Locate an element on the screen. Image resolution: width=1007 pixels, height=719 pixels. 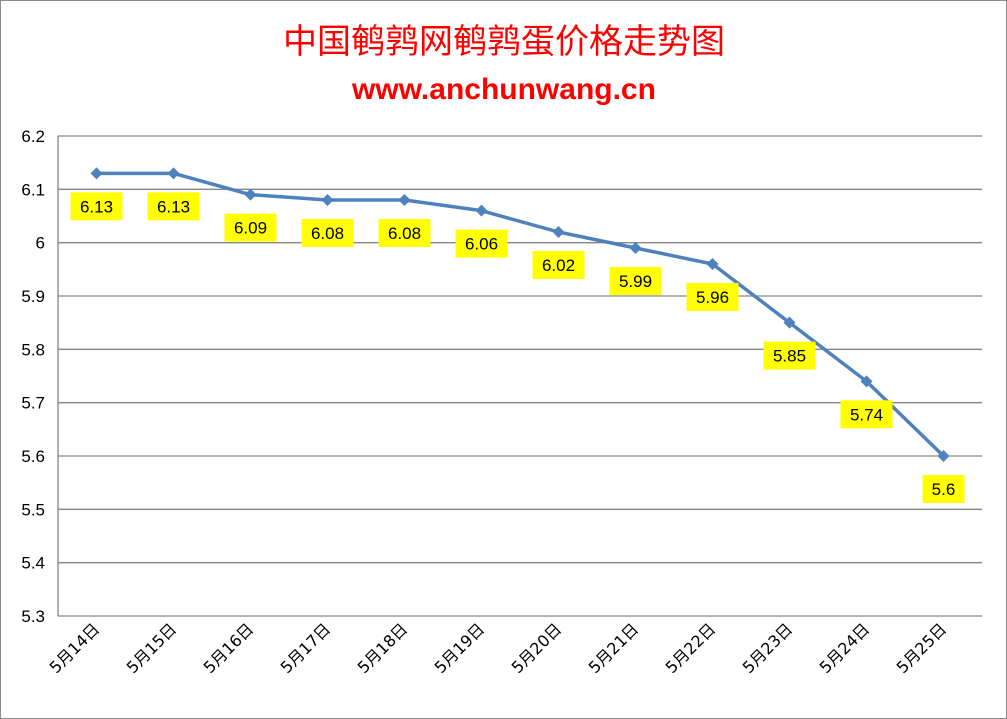
x-tick-label: 5月20日 is located at coordinates (537, 648).